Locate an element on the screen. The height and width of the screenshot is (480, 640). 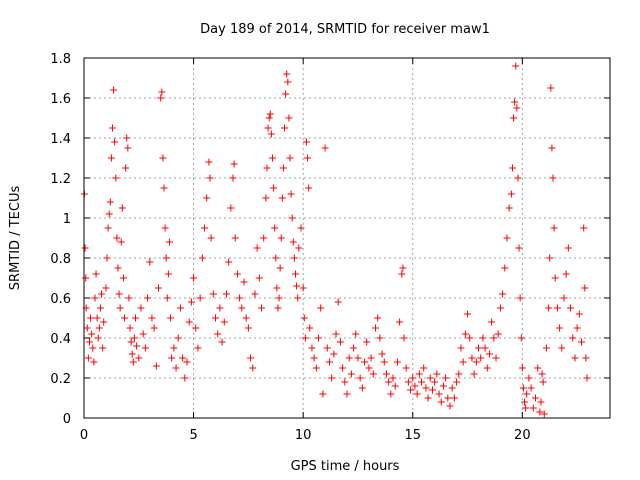
x-tick-label: 5 is located at coordinates (193, 435).